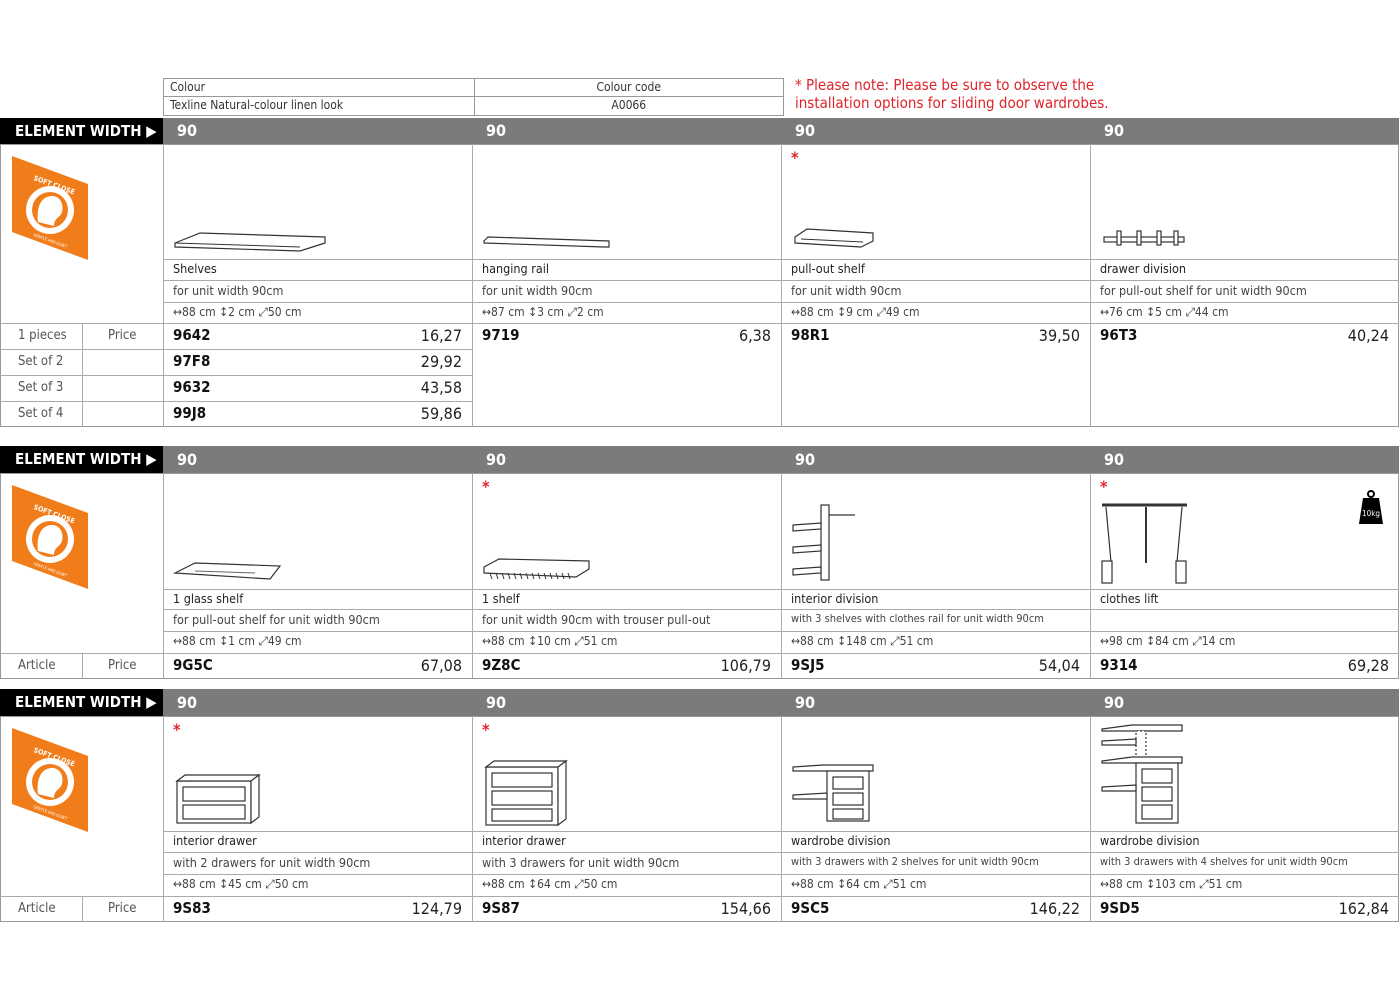 This screenshot has height=1000, width=1400. I want to click on product-drawing-wardrobe-division-4-icon, so click(1244, 775).